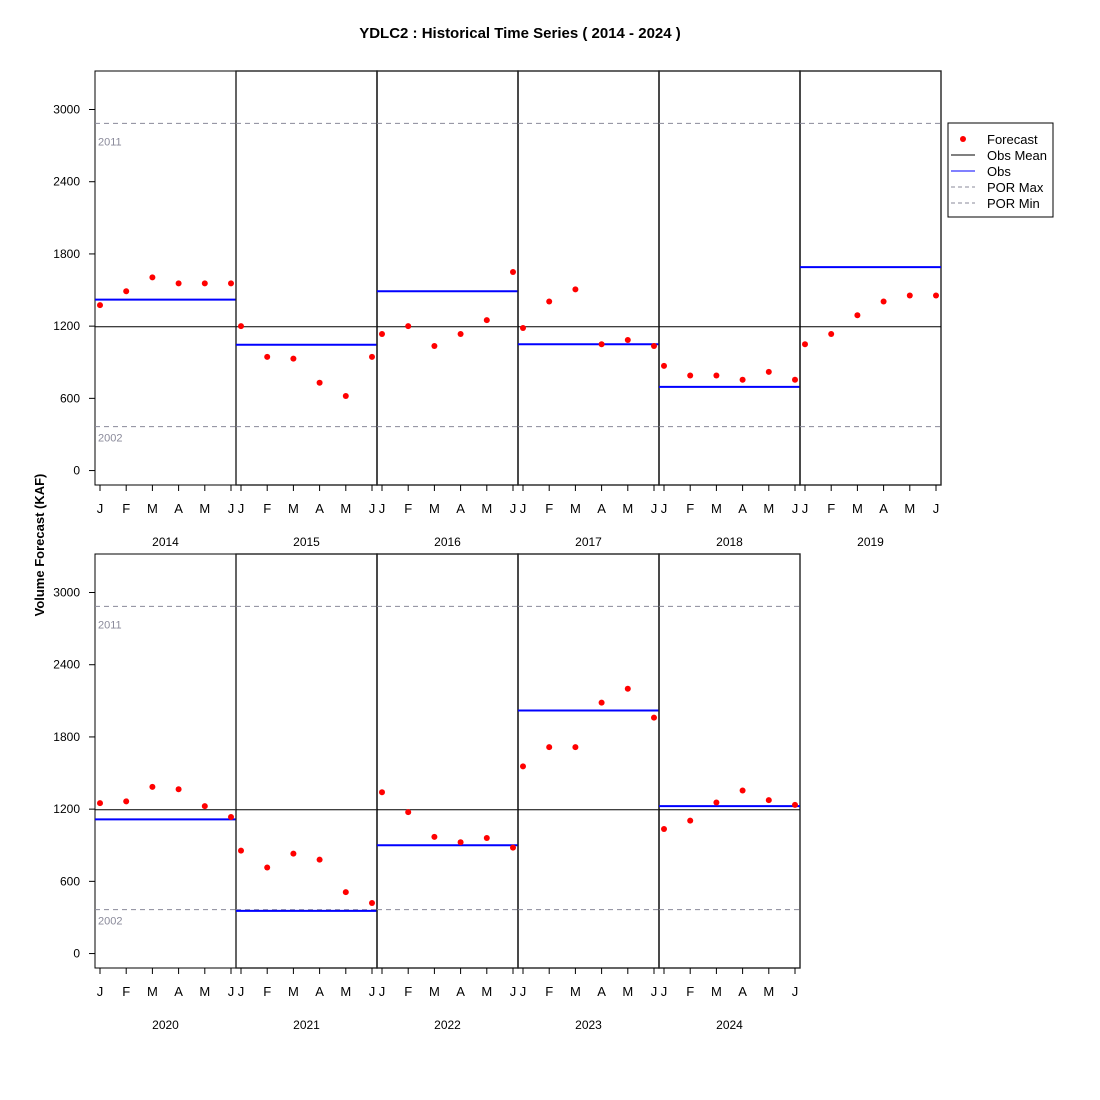 Image resolution: width=1100 pixels, height=1100 pixels. I want to click on panel-2020: J F M A M J 2020 2011 2002 0 600 1200 1800 2400 3000, so click(145, 792).